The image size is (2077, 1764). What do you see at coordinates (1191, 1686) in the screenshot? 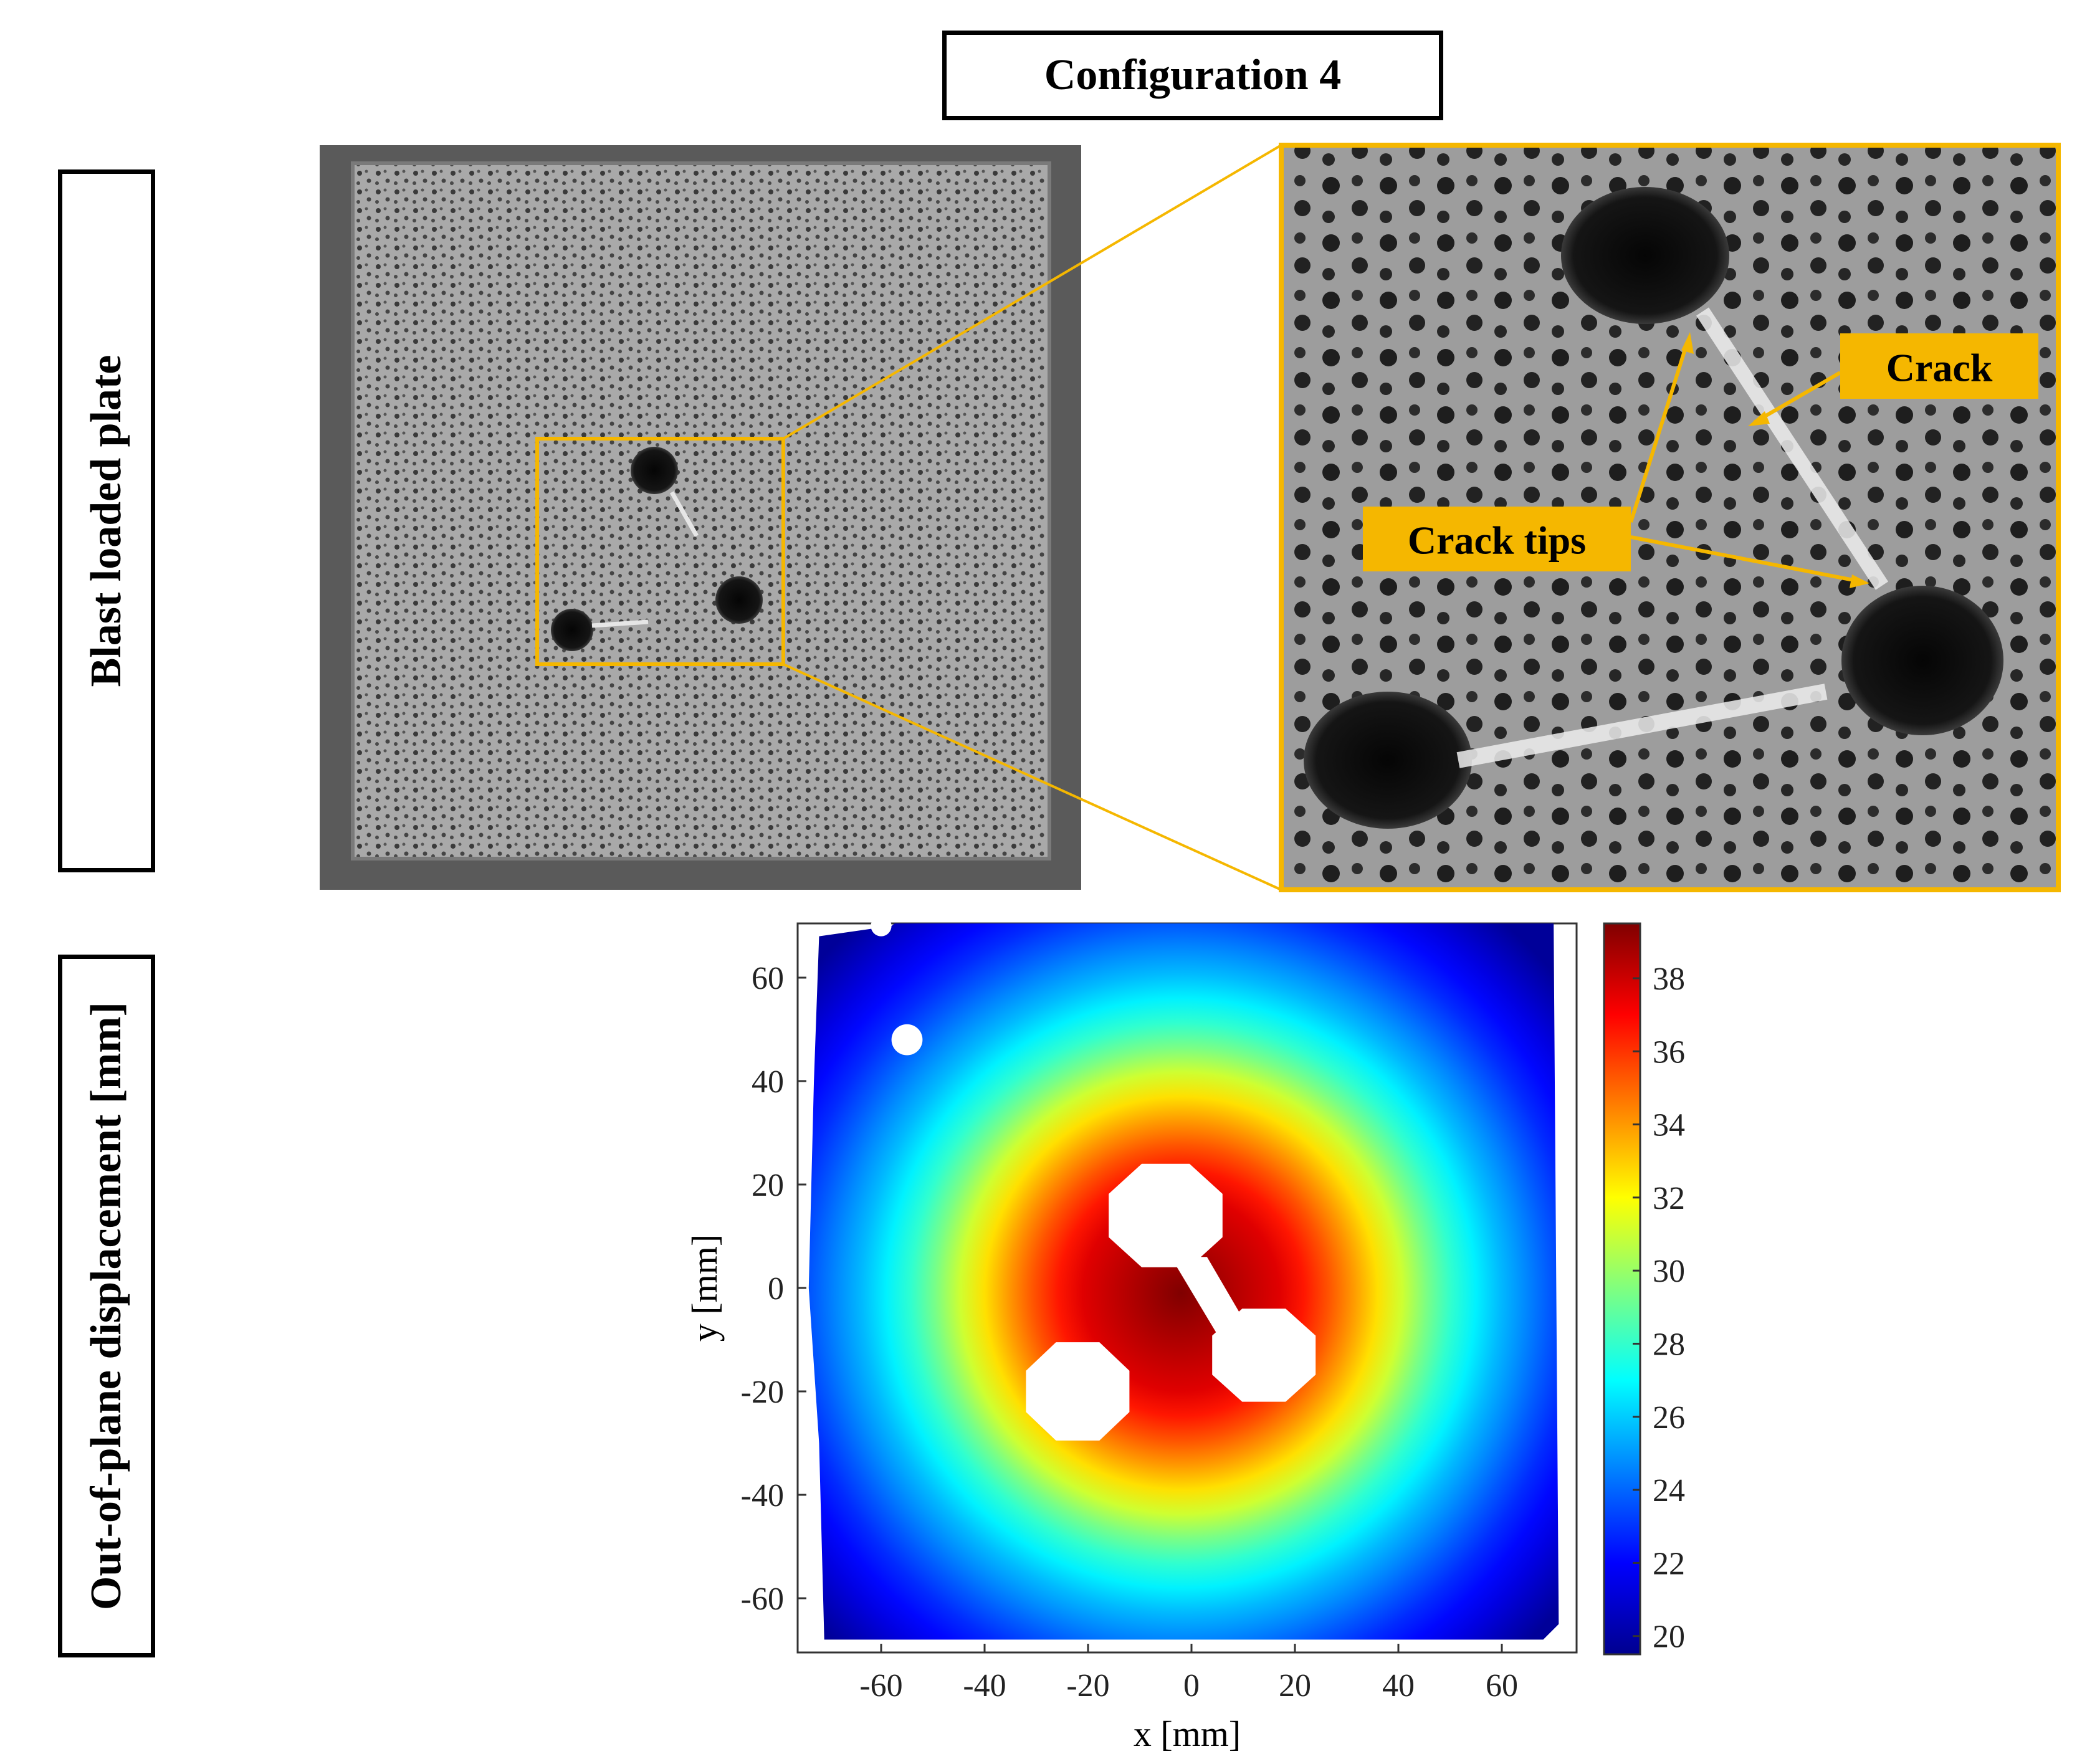
I see `x-tick-label: 0` at bounding box center [1191, 1686].